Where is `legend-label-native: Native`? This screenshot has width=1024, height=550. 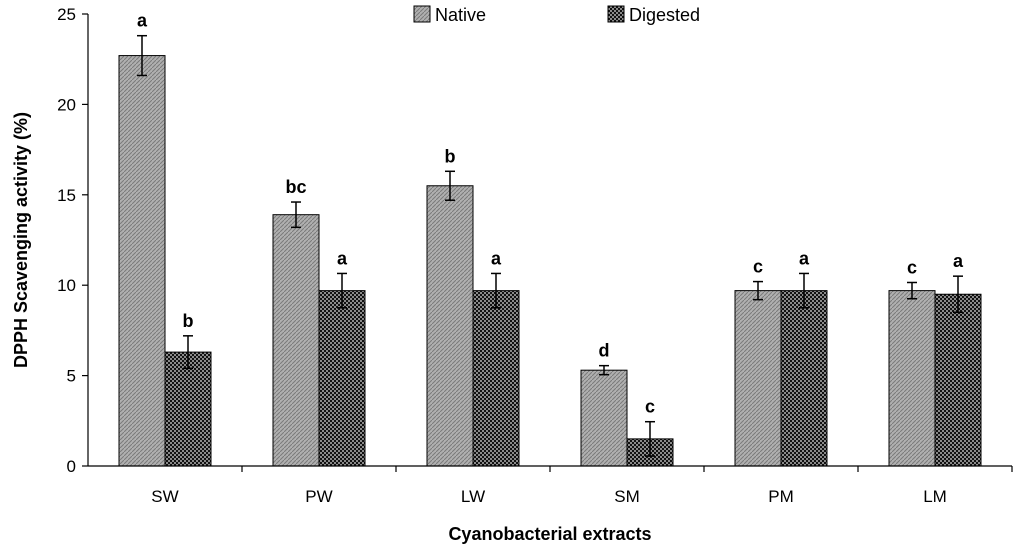 legend-label-native: Native is located at coordinates (460, 15).